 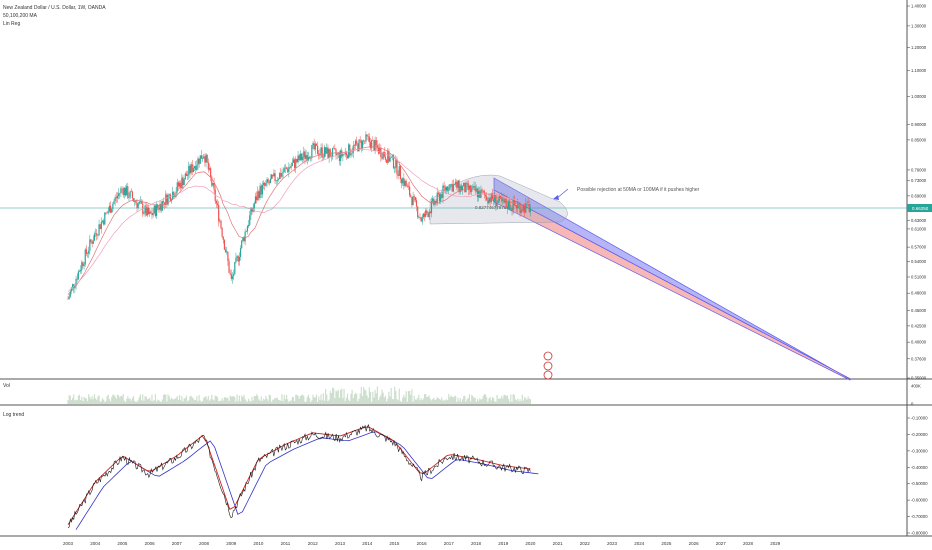 I want to click on price-tick-label: 0.45000, so click(x=919, y=310).